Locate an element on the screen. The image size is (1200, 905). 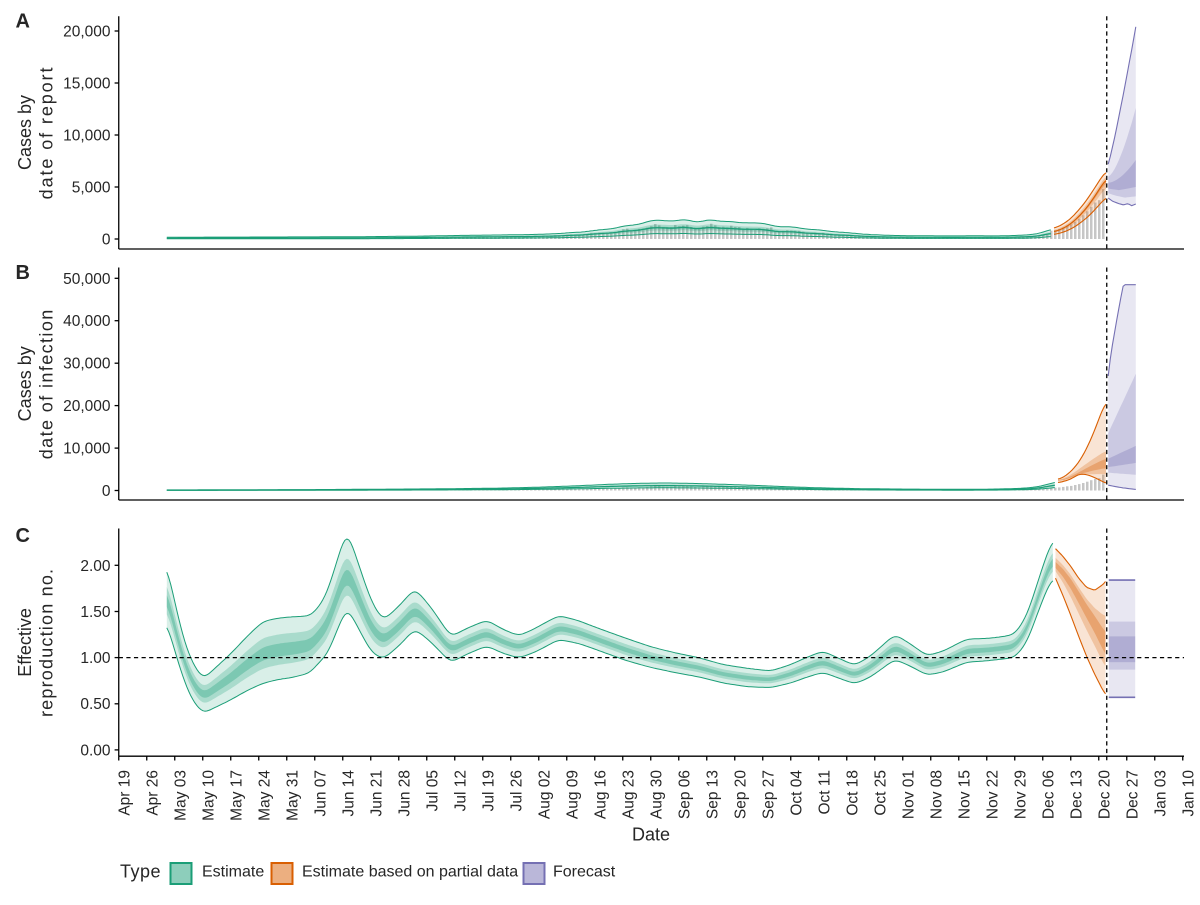
svg-text: 1.00 is located at coordinates (95, 658).